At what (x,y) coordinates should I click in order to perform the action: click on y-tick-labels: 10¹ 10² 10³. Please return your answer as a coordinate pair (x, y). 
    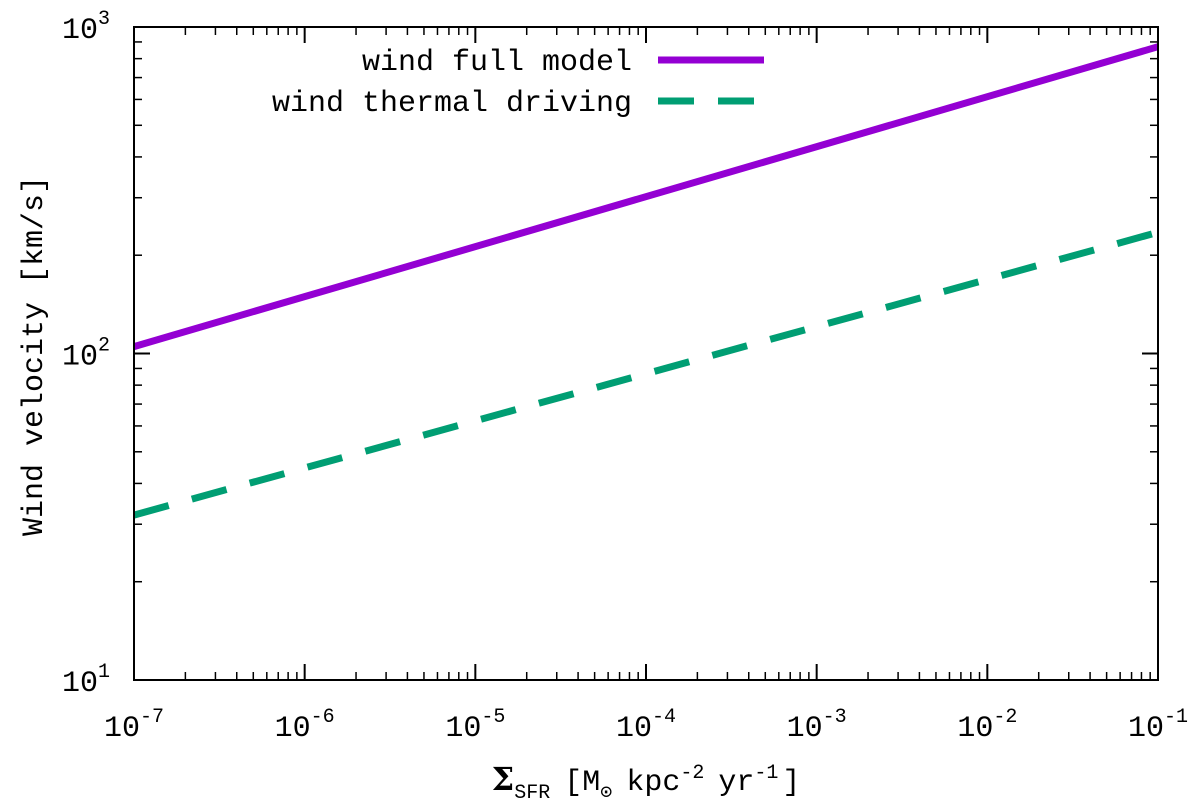
    Looking at the image, I should click on (86, 354).